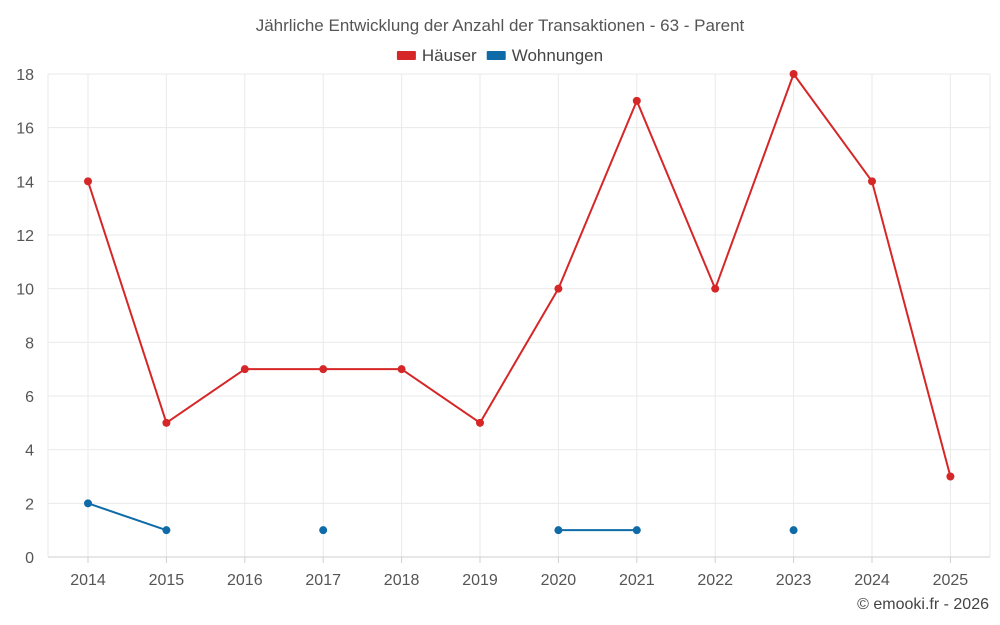 The image size is (1000, 625). I want to click on x-tick-label: 2017, so click(323, 580).